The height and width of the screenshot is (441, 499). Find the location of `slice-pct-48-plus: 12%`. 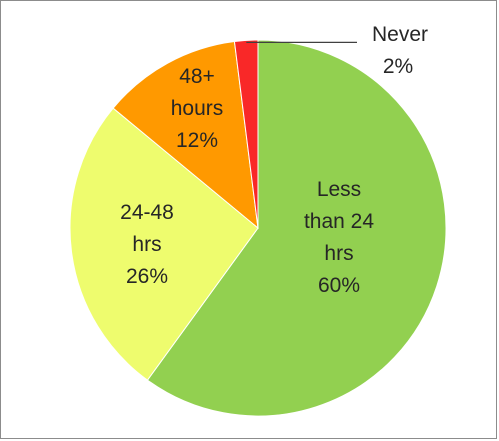

slice-pct-48-plus: 12% is located at coordinates (197, 140).